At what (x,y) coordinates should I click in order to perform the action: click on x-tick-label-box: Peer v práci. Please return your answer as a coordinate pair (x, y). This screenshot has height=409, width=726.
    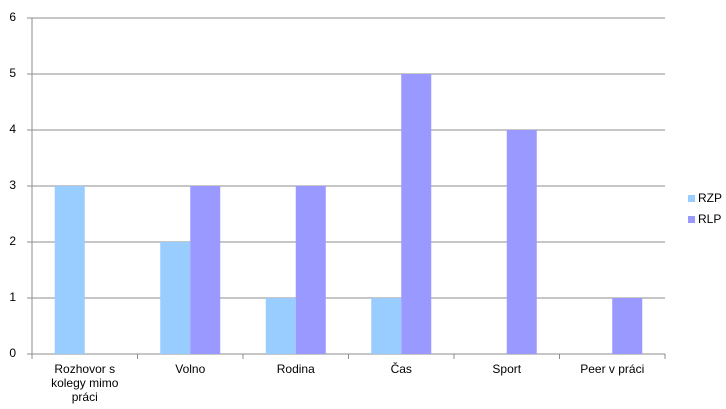
    Looking at the image, I should click on (612, 369).